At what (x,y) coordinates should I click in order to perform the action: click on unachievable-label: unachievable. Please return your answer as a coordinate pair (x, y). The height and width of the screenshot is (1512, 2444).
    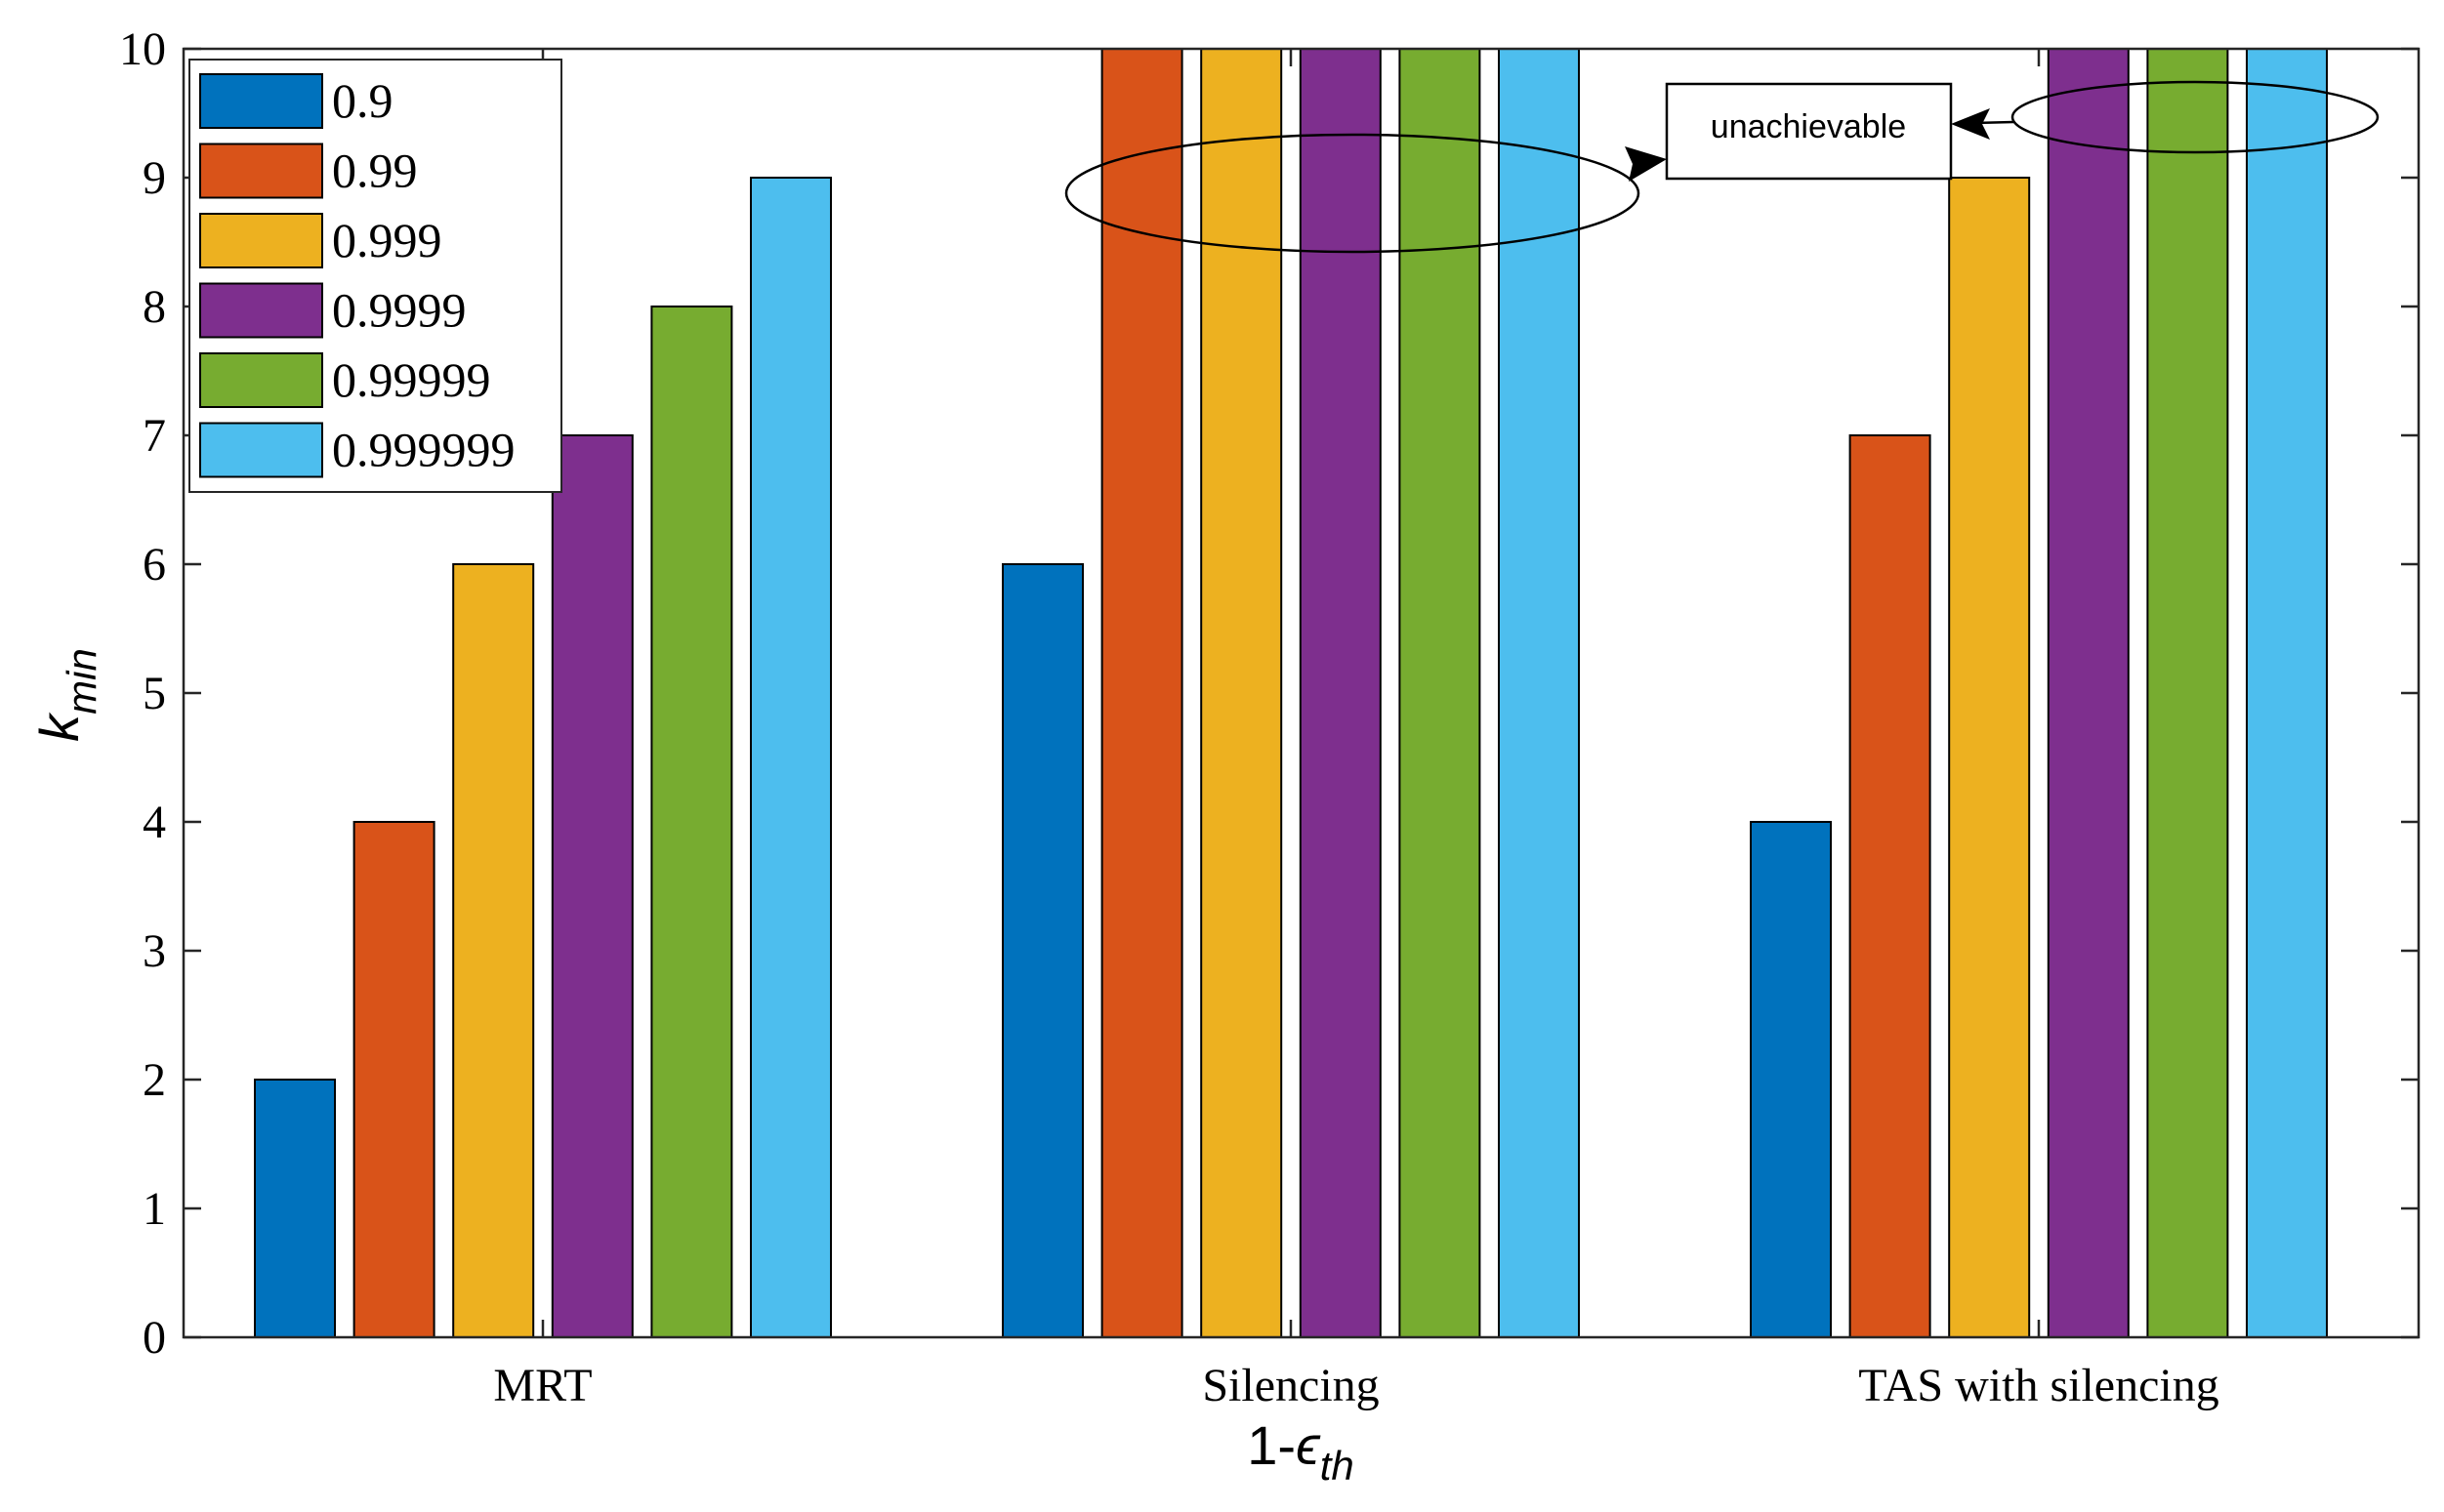
    Looking at the image, I should click on (1808, 126).